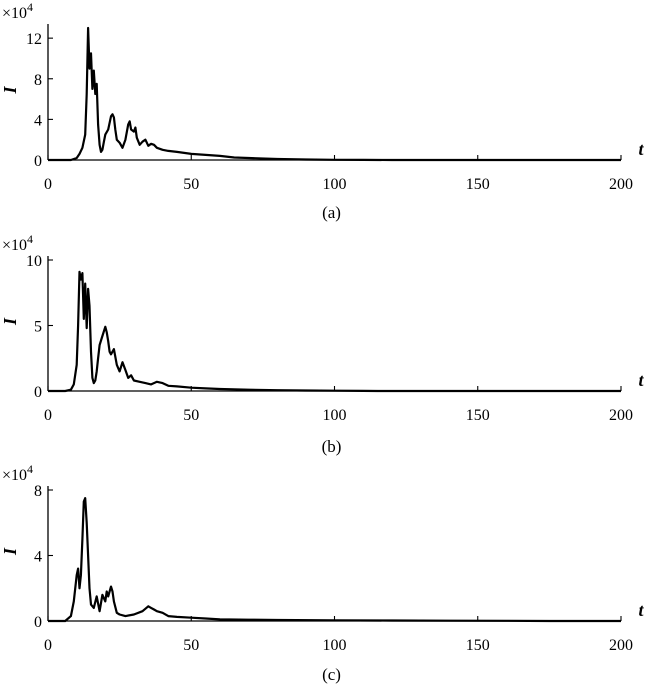 This screenshot has width=654, height=693. Describe the element at coordinates (38, 327) in the screenshot. I see `y-tick-label: 5` at that location.